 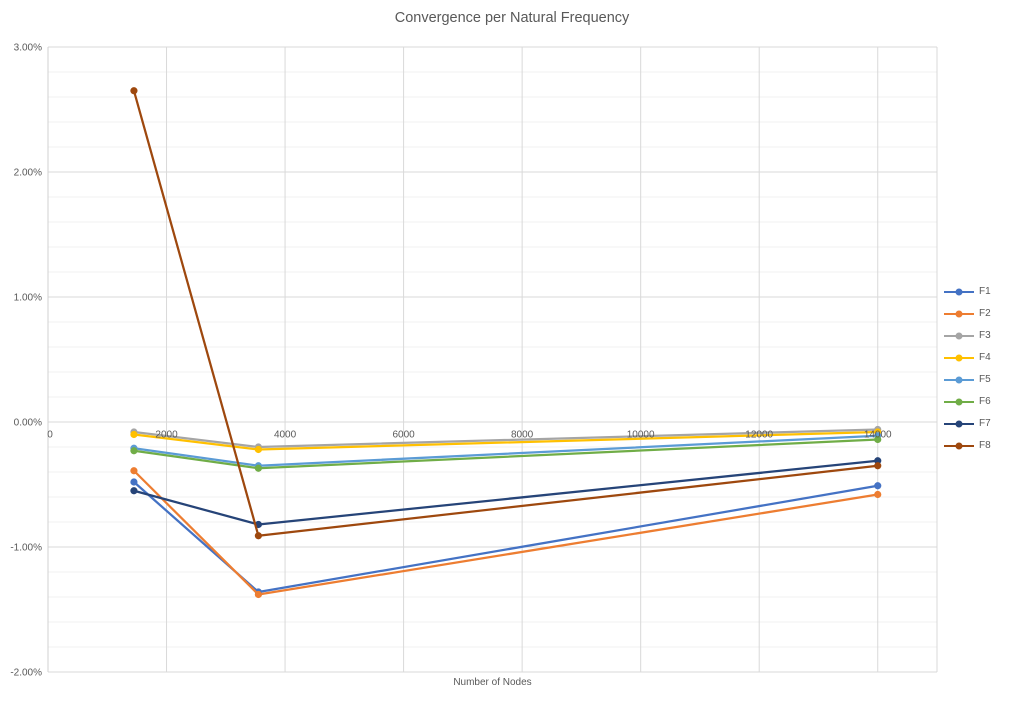 I want to click on legend-item-F3: F3, so click(x=967, y=336).